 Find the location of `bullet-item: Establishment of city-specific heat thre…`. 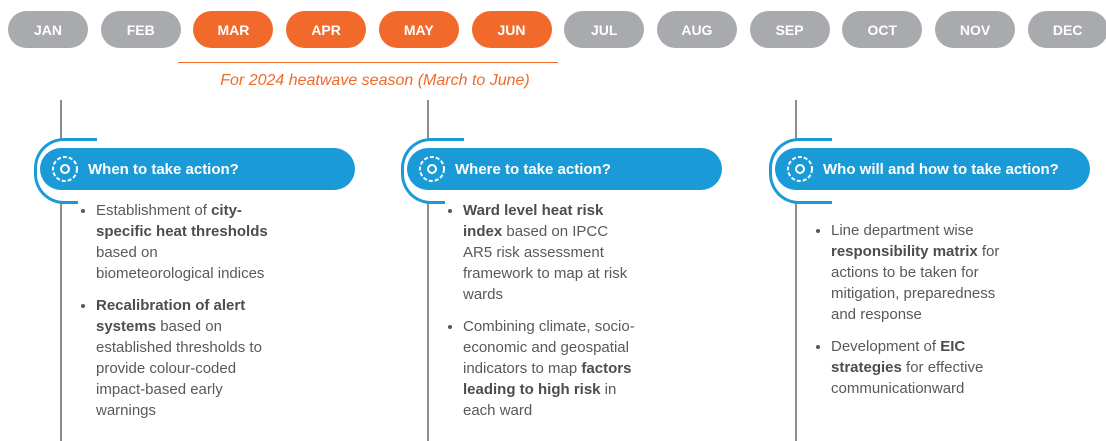

bullet-item: Establishment of city-specific heat thre… is located at coordinates (182, 242).